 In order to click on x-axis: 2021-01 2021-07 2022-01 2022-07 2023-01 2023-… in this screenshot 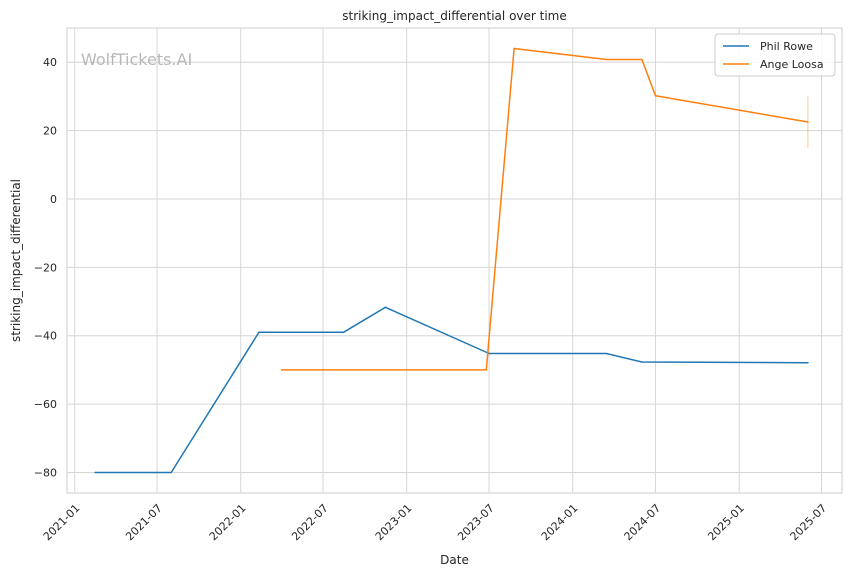, I will do `click(435, 523)`.